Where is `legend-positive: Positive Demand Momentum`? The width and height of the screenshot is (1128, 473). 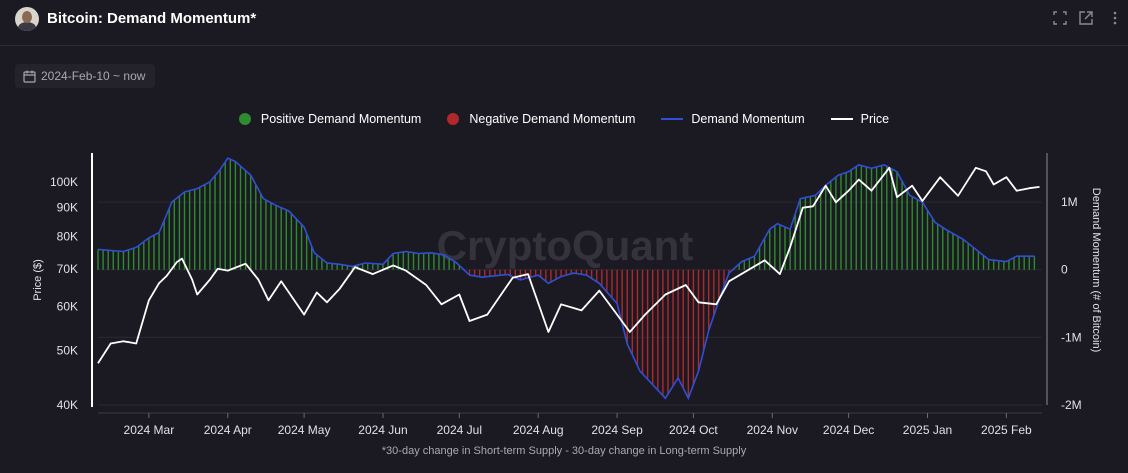 legend-positive: Positive Demand Momentum is located at coordinates (329, 119).